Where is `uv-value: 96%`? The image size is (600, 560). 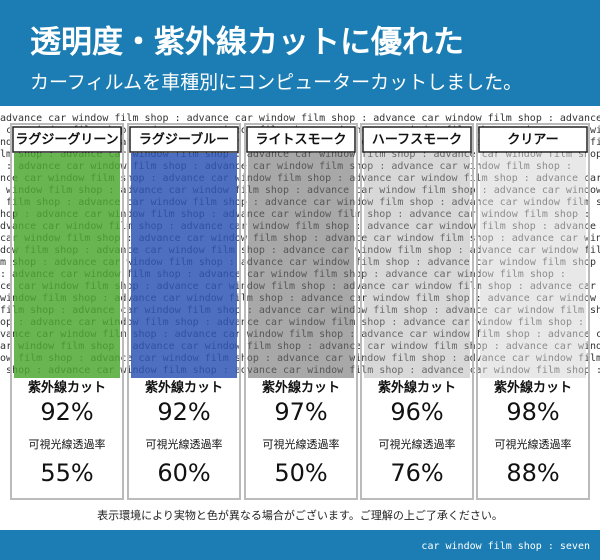 uv-value: 96% is located at coordinates (416, 412).